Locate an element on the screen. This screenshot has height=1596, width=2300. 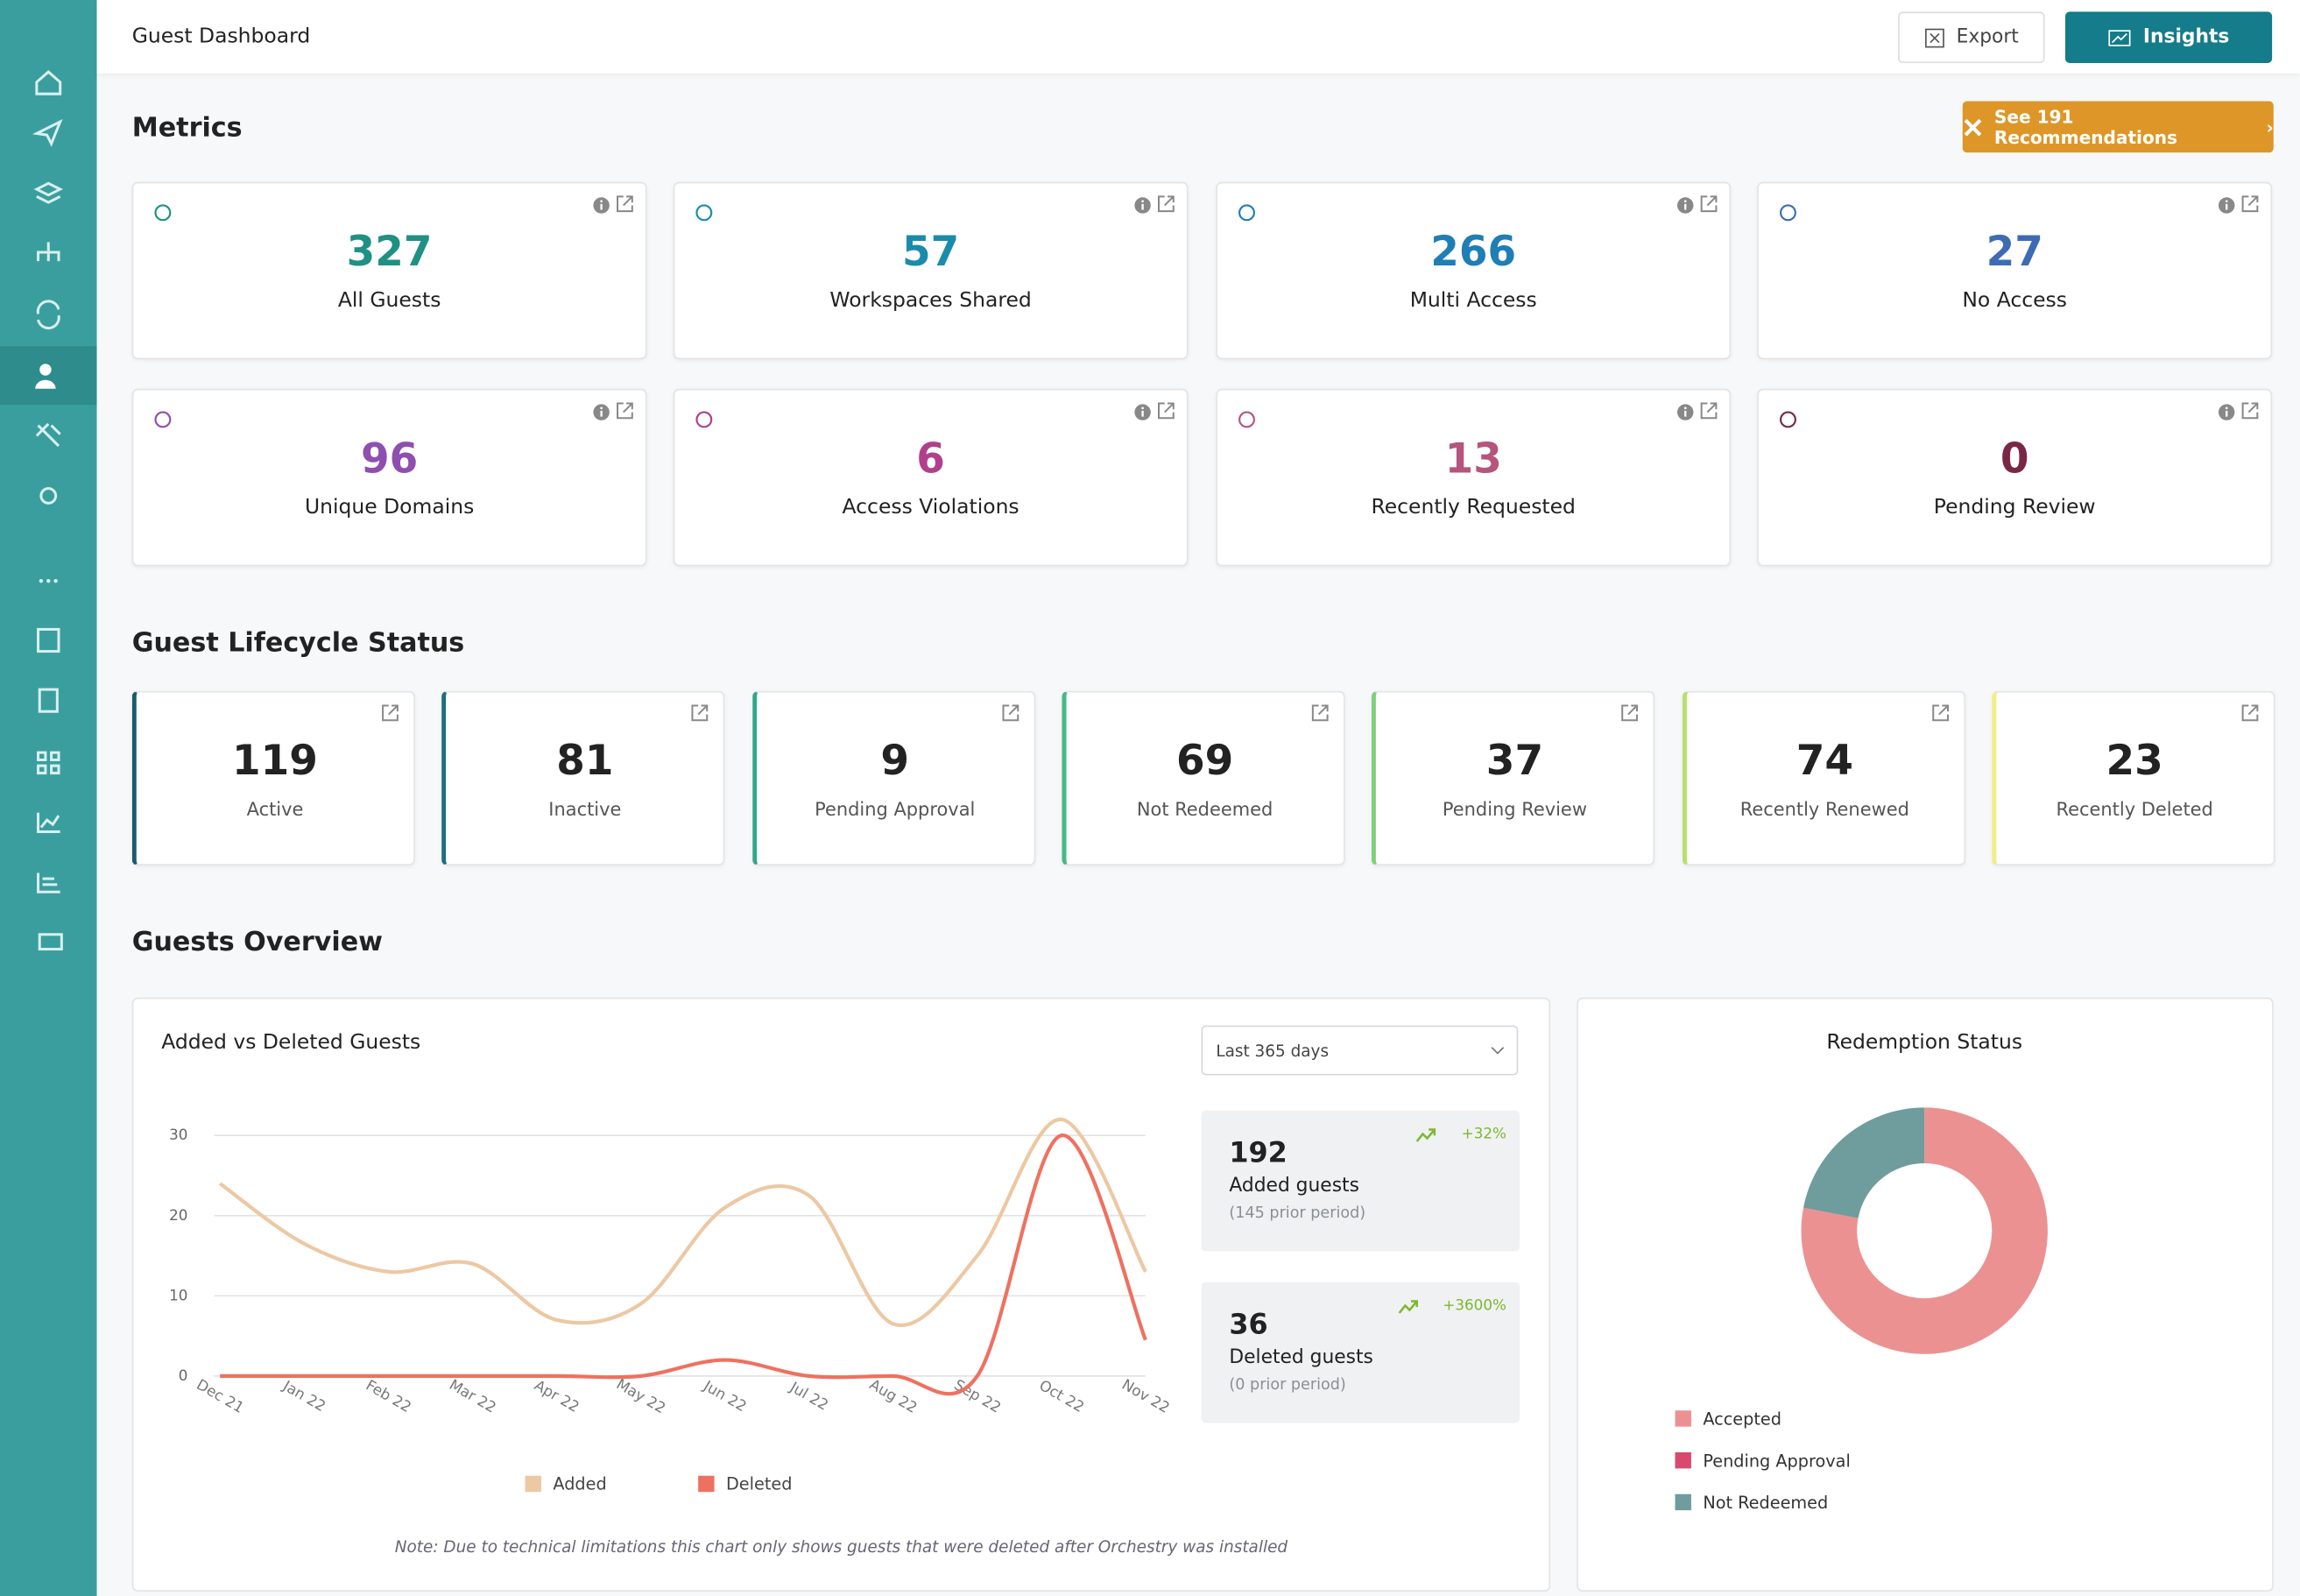
bar-chart-icon is located at coordinates (48, 882).